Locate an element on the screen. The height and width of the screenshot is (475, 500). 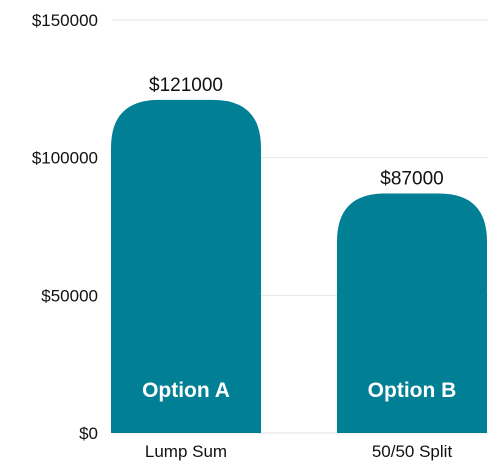
bar-option-label: Option A is located at coordinates (186, 390).